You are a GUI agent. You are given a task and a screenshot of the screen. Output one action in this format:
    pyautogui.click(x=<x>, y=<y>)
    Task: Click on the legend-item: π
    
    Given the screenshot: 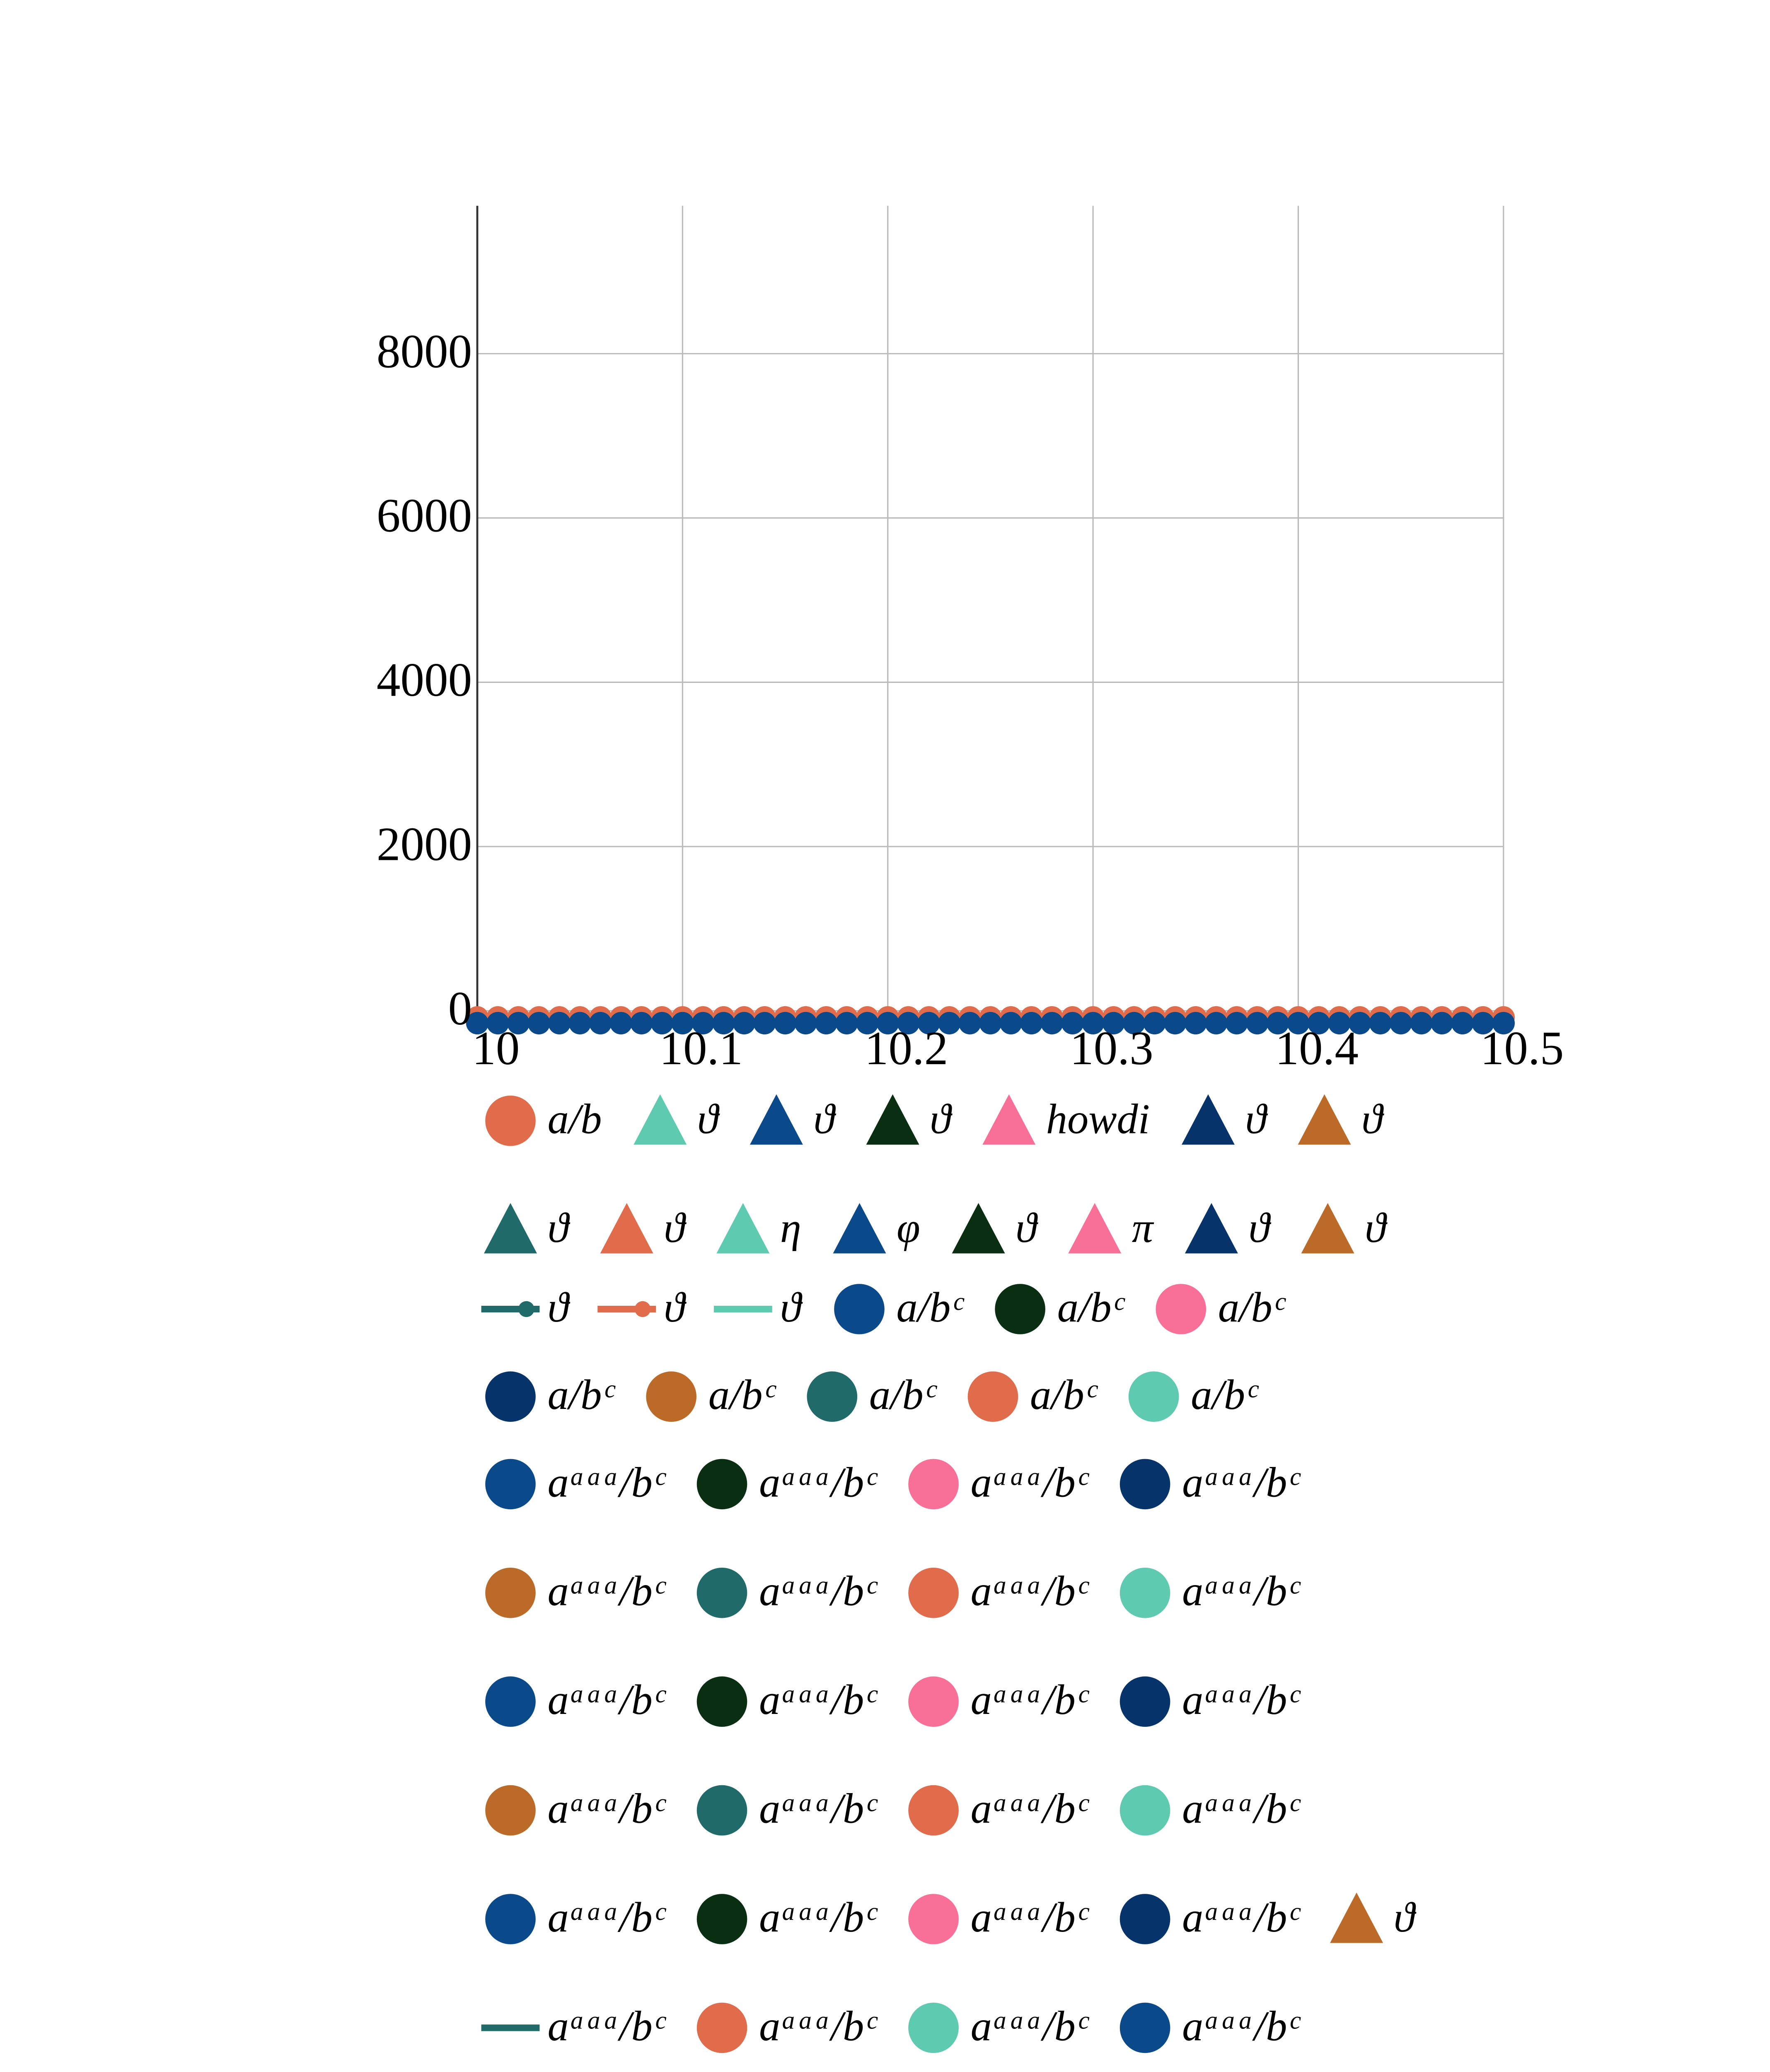 What is the action you would take?
    pyautogui.click(x=1111, y=1228)
    